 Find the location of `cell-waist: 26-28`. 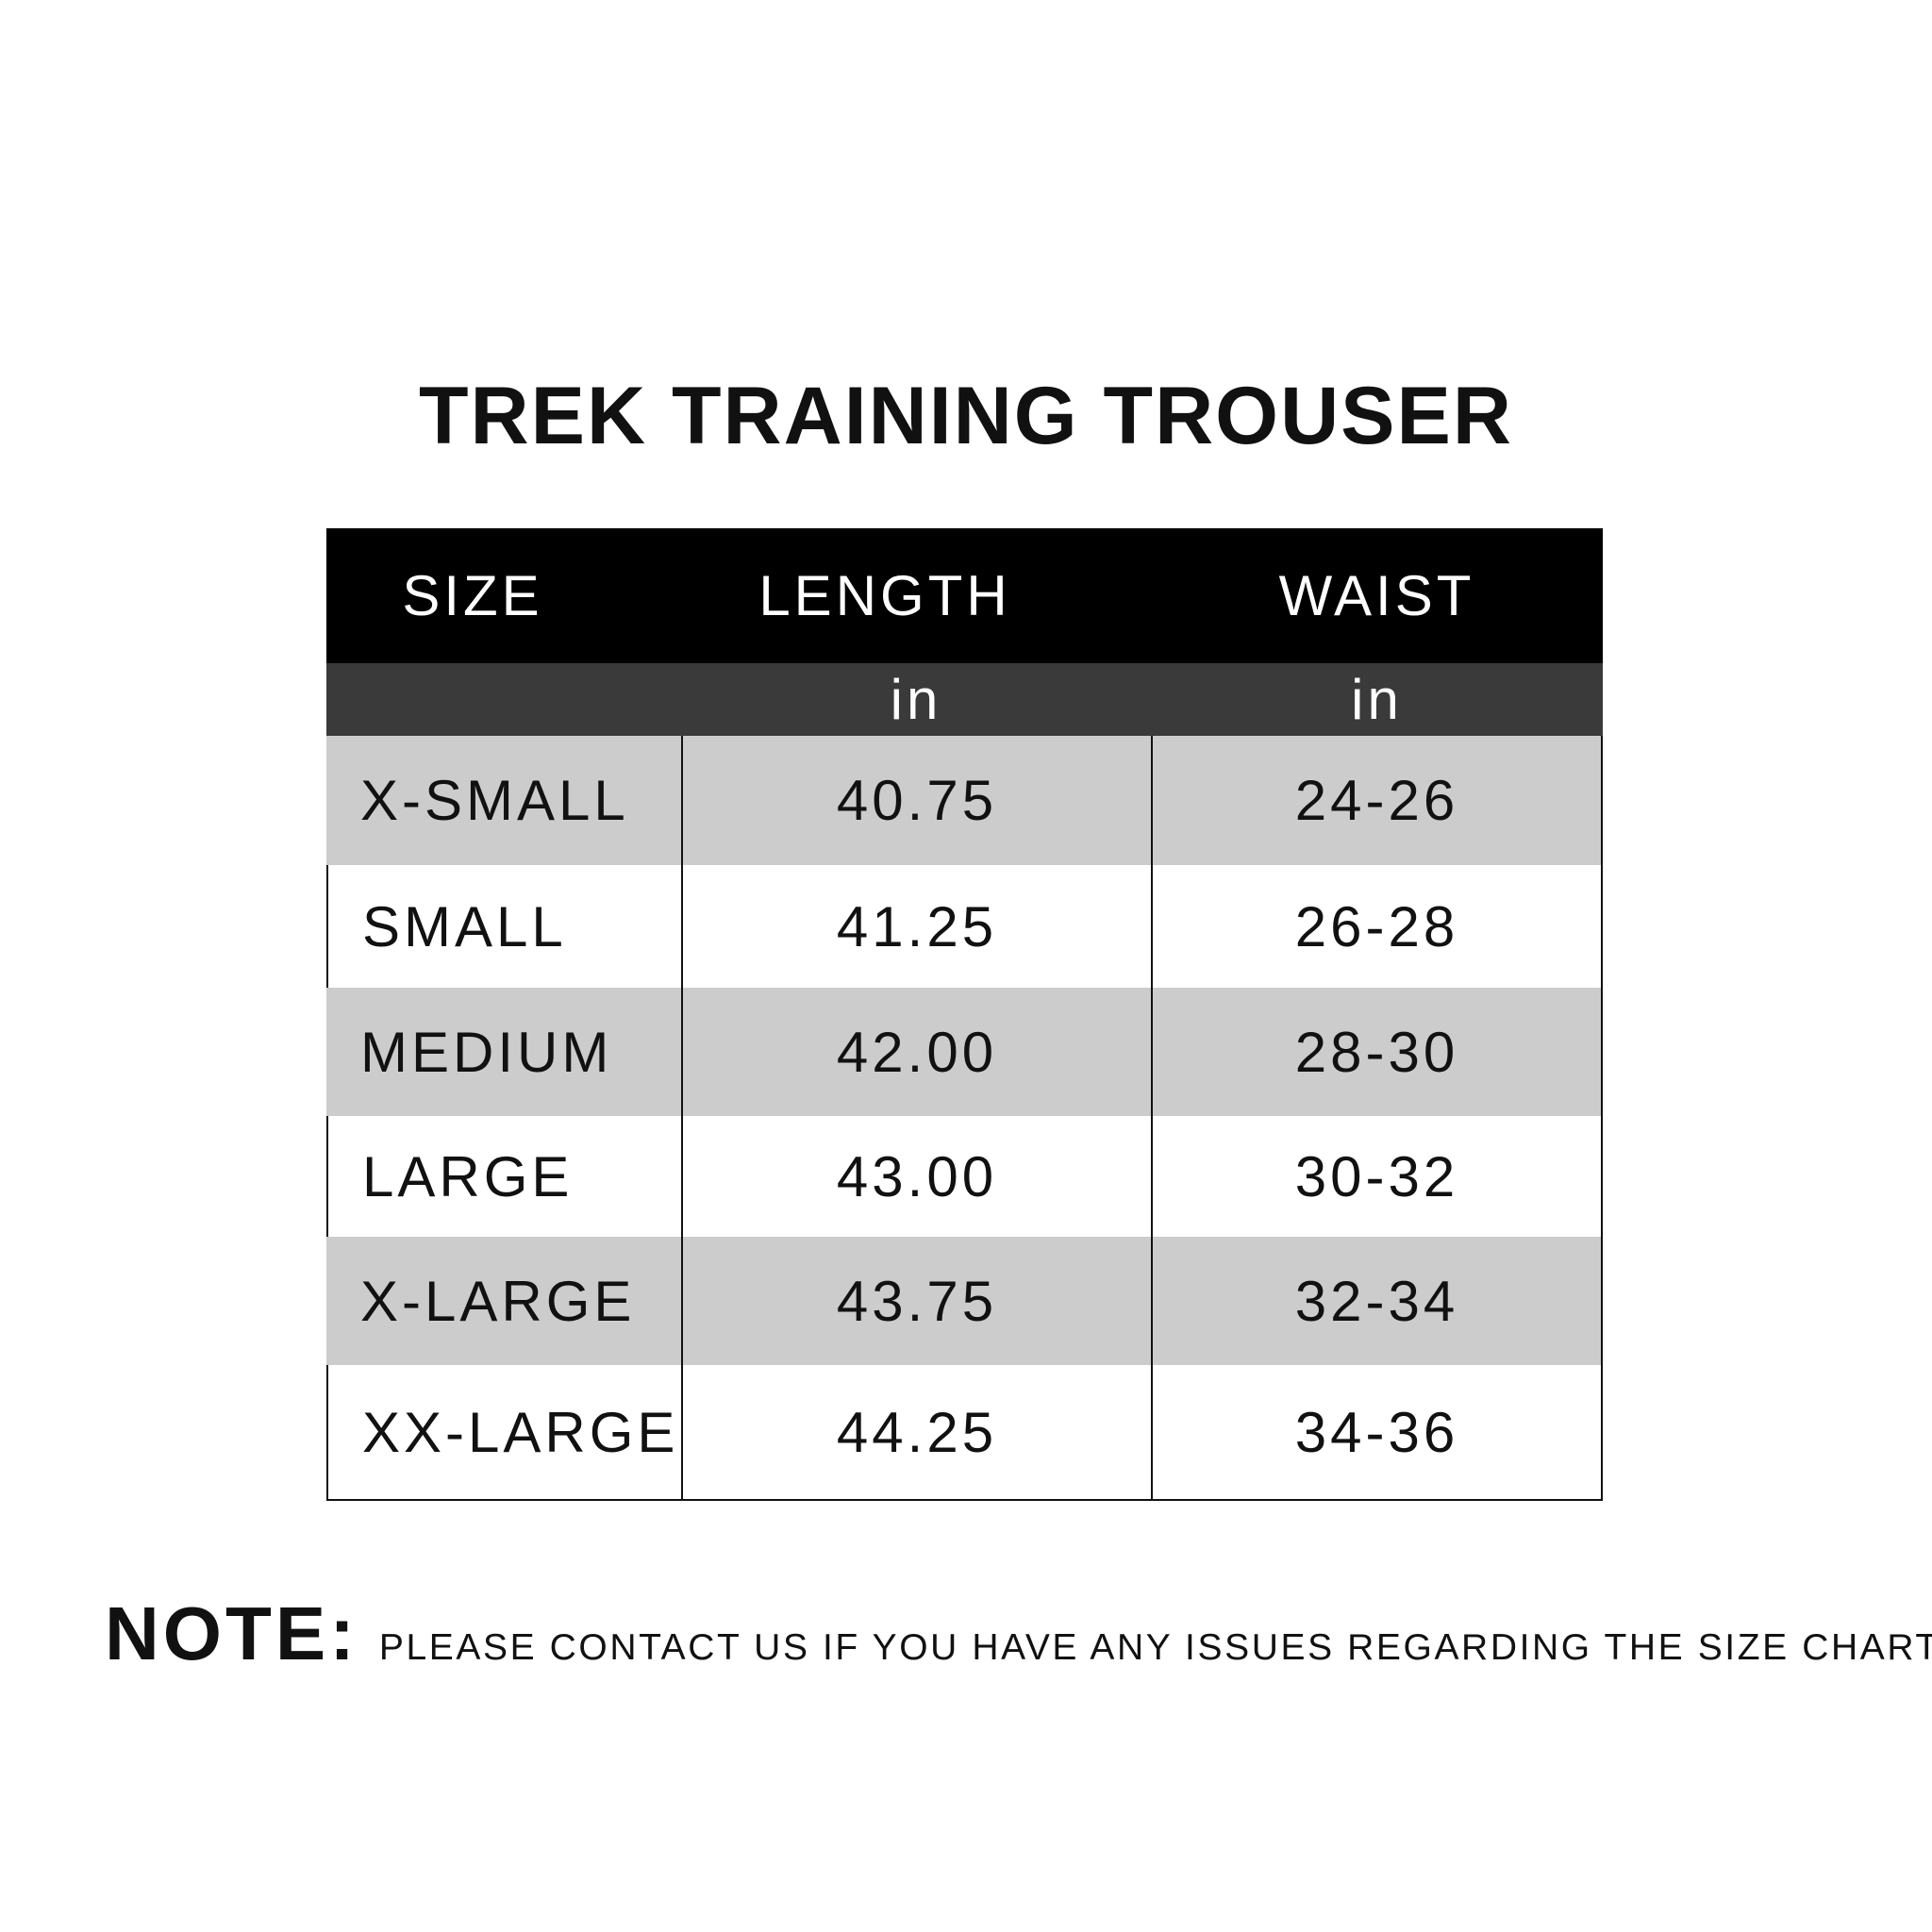

cell-waist: 26-28 is located at coordinates (1377, 926).